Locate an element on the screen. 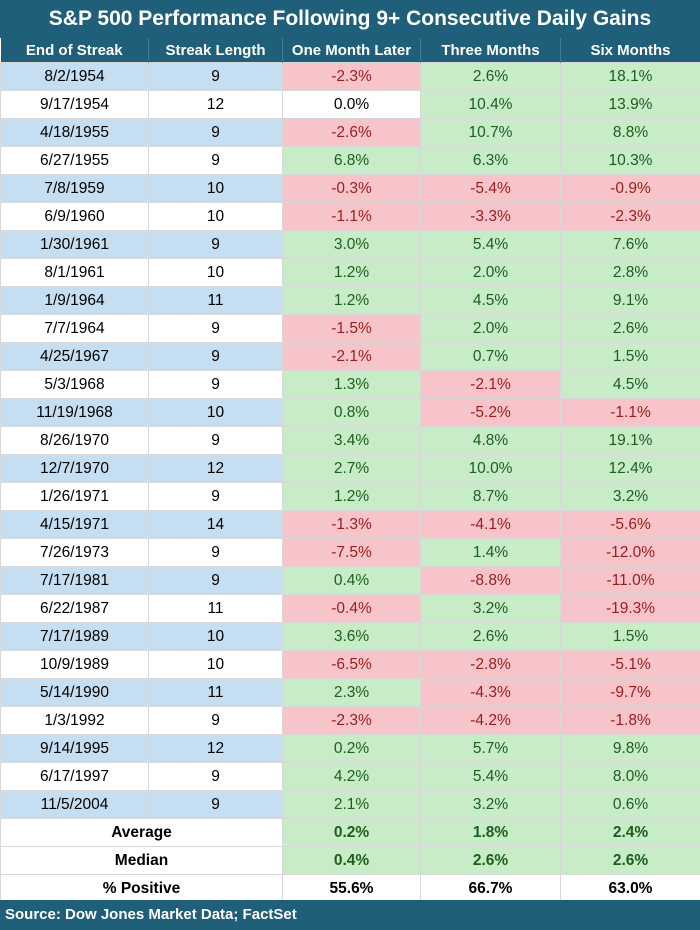 Image resolution: width=700 pixels, height=930 pixels. table-row: 5/14/1990 11 2.3% -4.3% -9.7% is located at coordinates (350, 692).